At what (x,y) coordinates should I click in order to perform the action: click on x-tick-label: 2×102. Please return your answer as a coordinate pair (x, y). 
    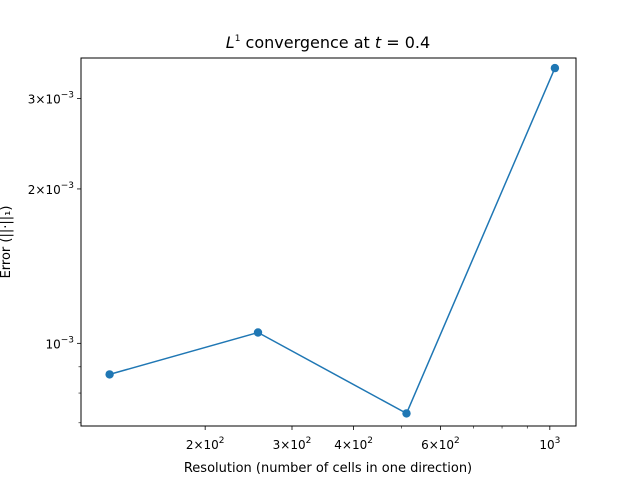
    Looking at the image, I should click on (205, 444).